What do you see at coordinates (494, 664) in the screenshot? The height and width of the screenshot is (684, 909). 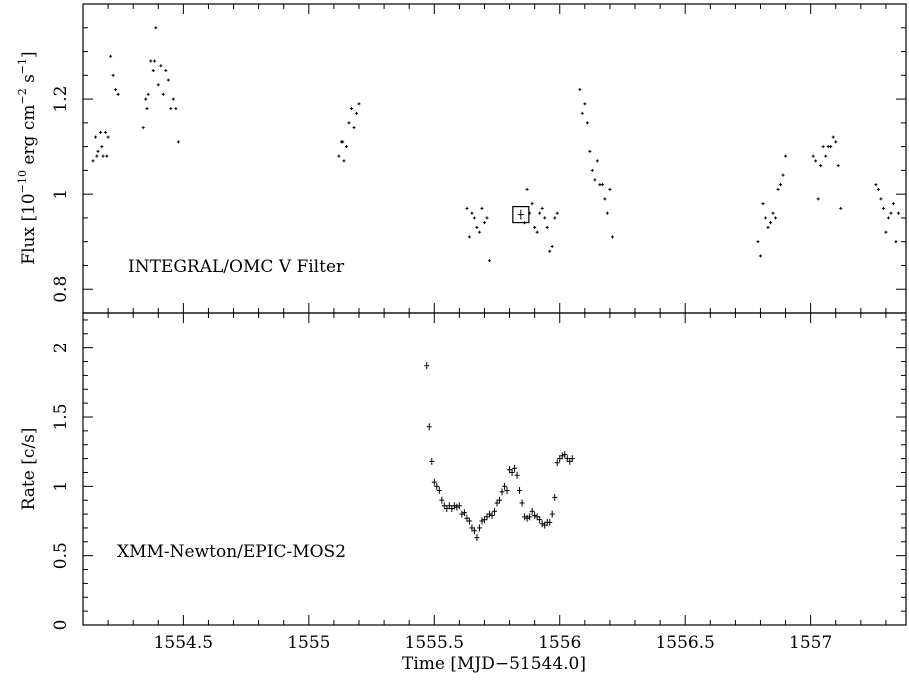 I see `x-axis-title: Time [MJD−51544.0]` at bounding box center [494, 664].